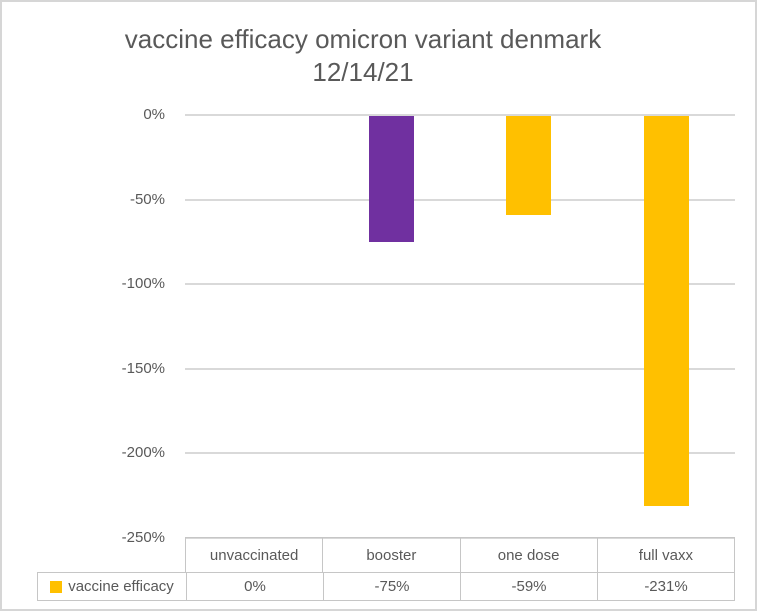 The image size is (757, 611). What do you see at coordinates (460, 199) in the screenshot?
I see `gridline--50%` at bounding box center [460, 199].